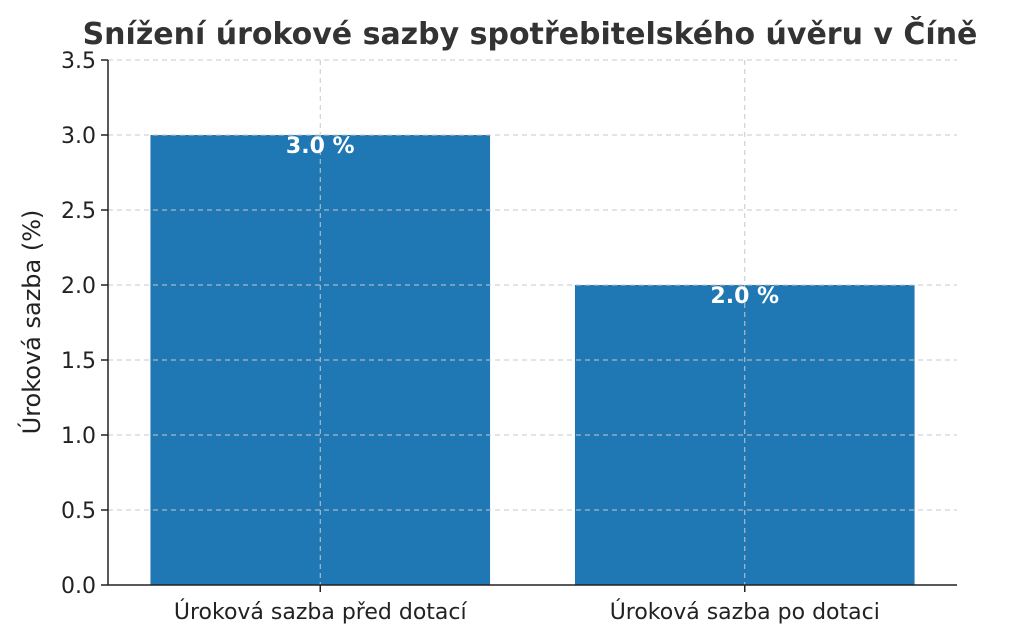 This screenshot has height=642, width=1024. What do you see at coordinates (78, 136) in the screenshot?
I see `y-tick-label: 3.0` at bounding box center [78, 136].